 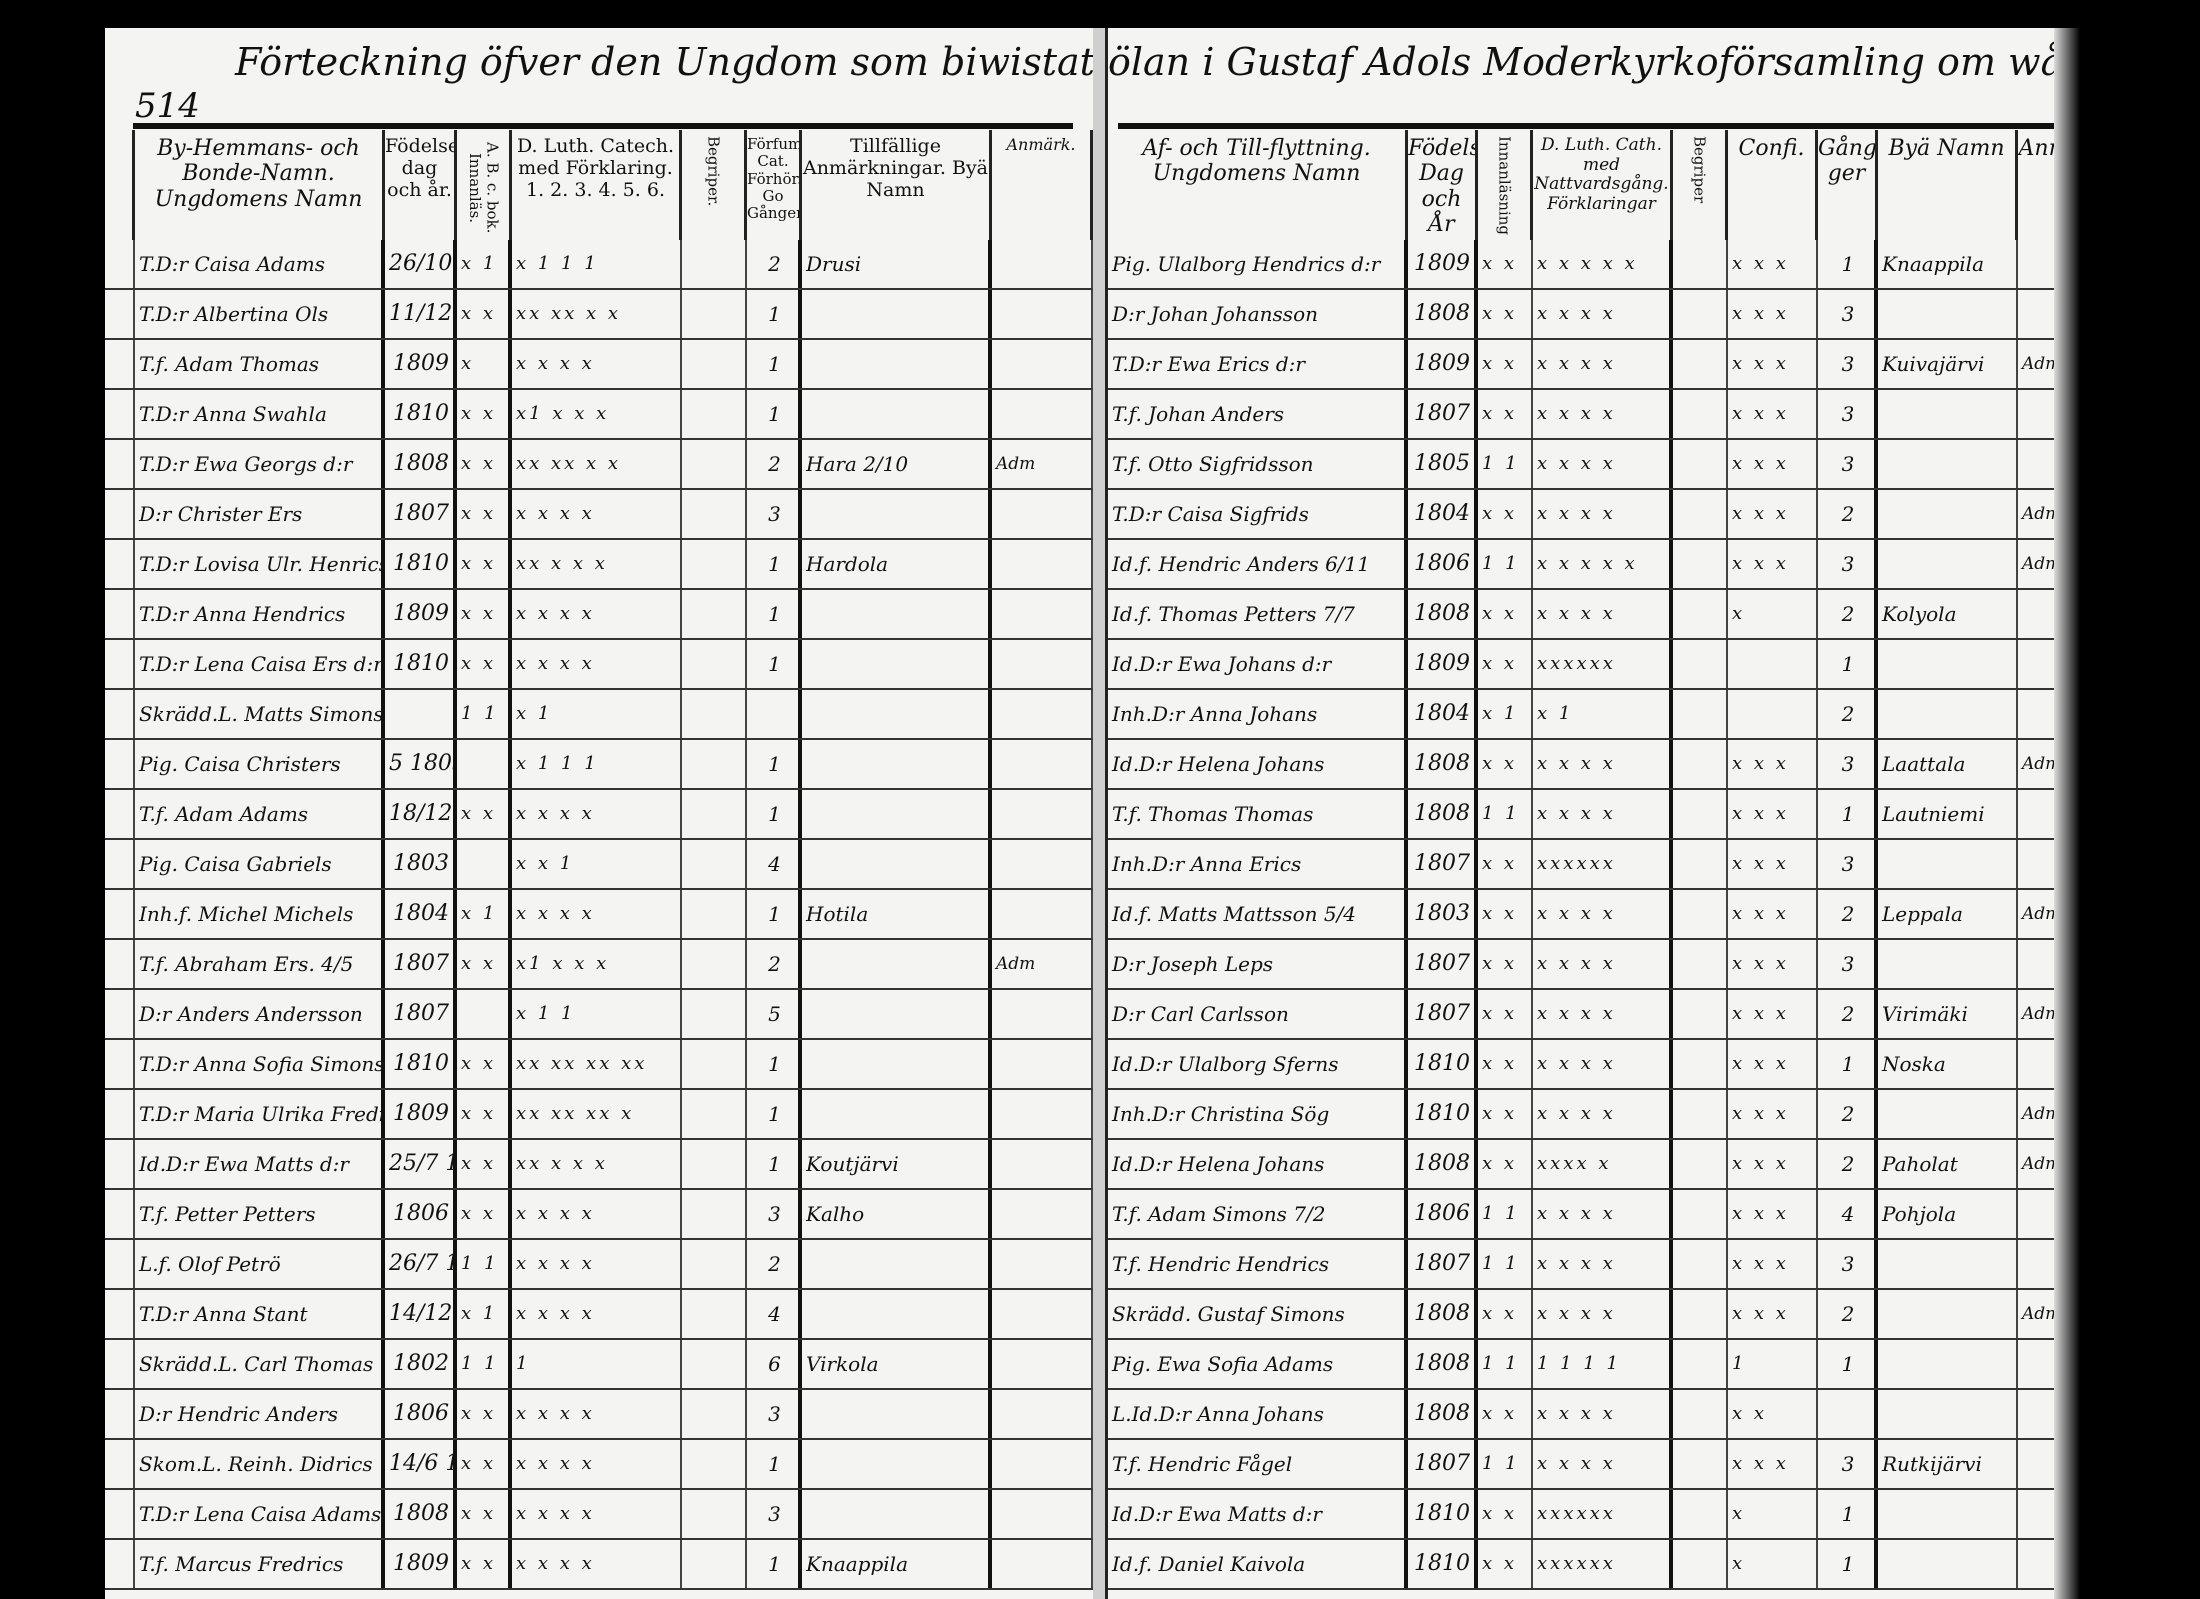 What do you see at coordinates (1948, 364) in the screenshot?
I see `cell-village: Kuivajärvi` at bounding box center [1948, 364].